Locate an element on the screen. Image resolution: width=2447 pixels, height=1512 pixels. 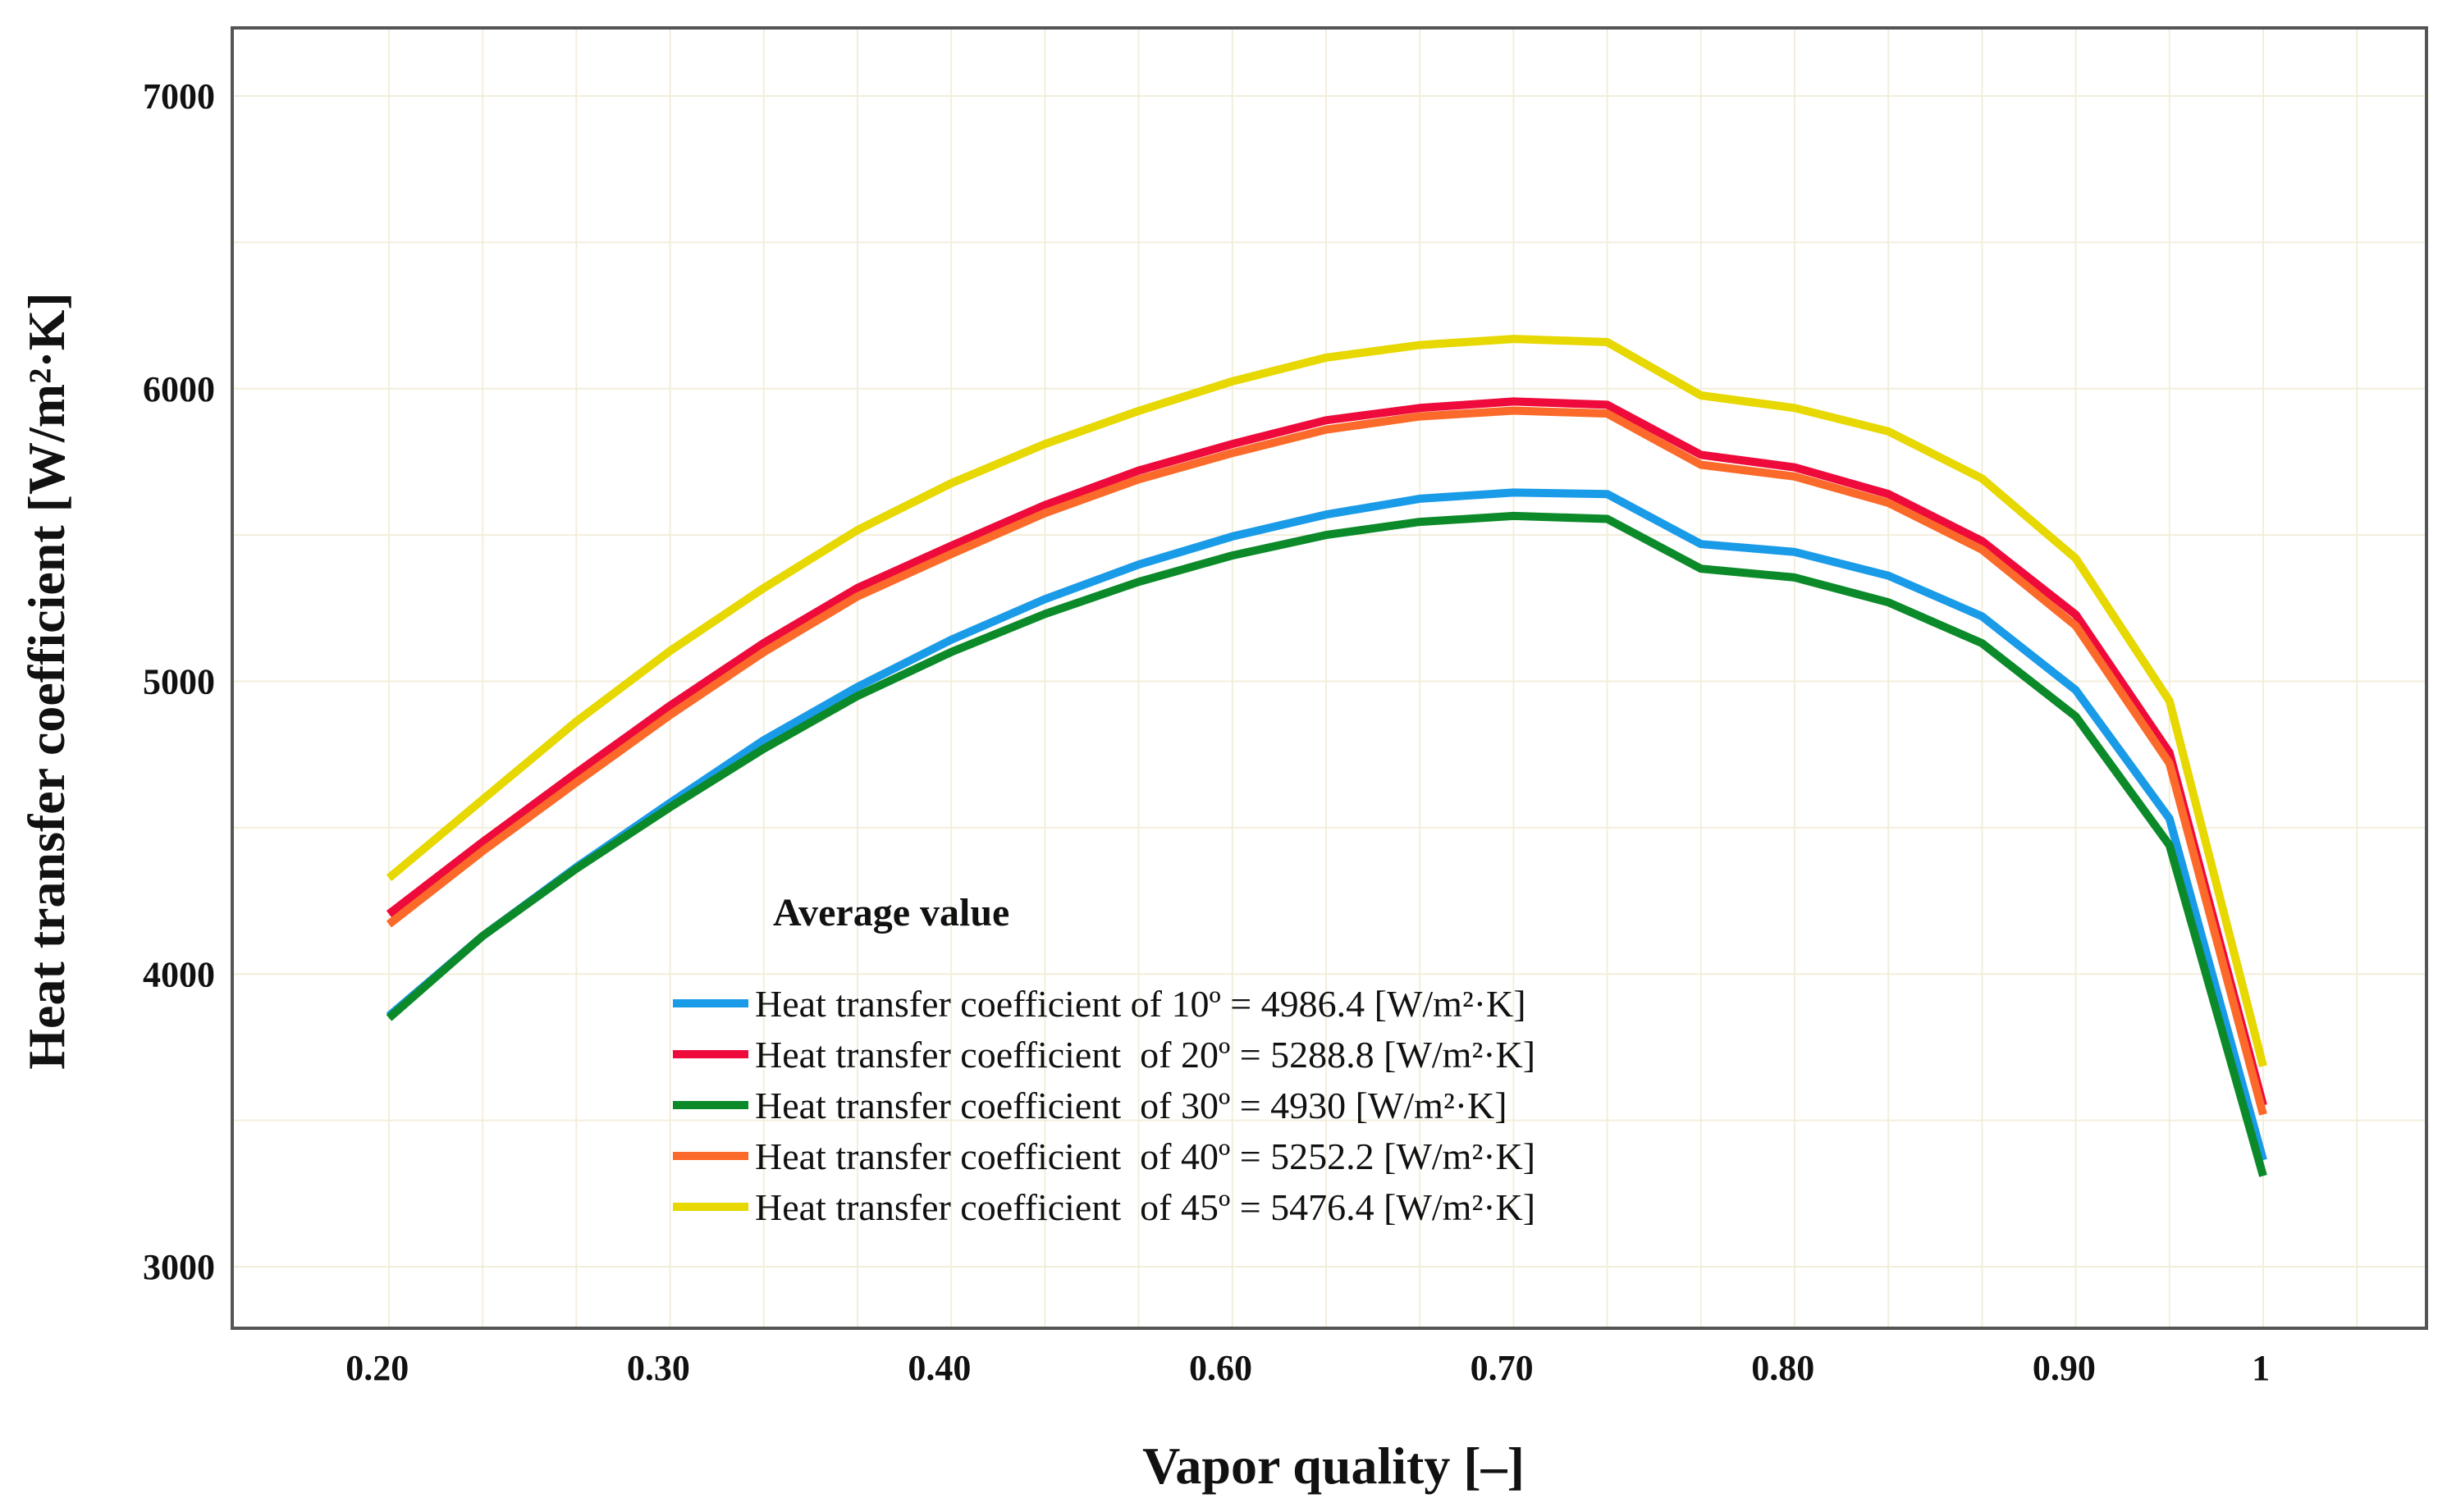
legend-title: Average value is located at coordinates (892, 913).